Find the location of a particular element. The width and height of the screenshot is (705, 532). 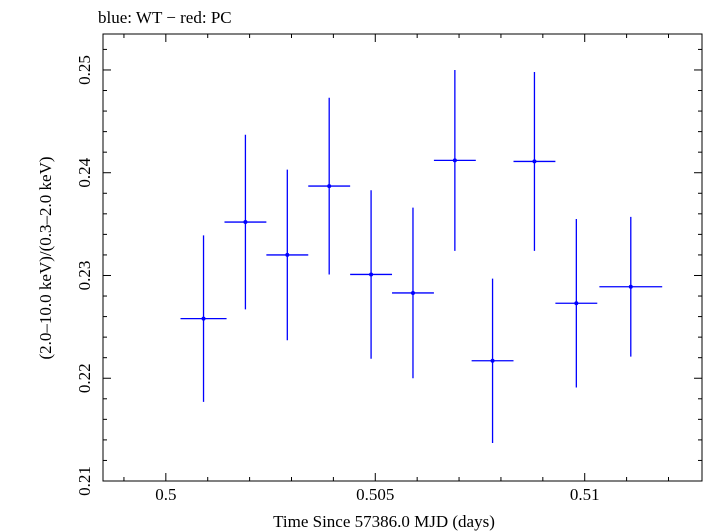

chart-title: blue: WT − red: PC is located at coordinates (165, 17).